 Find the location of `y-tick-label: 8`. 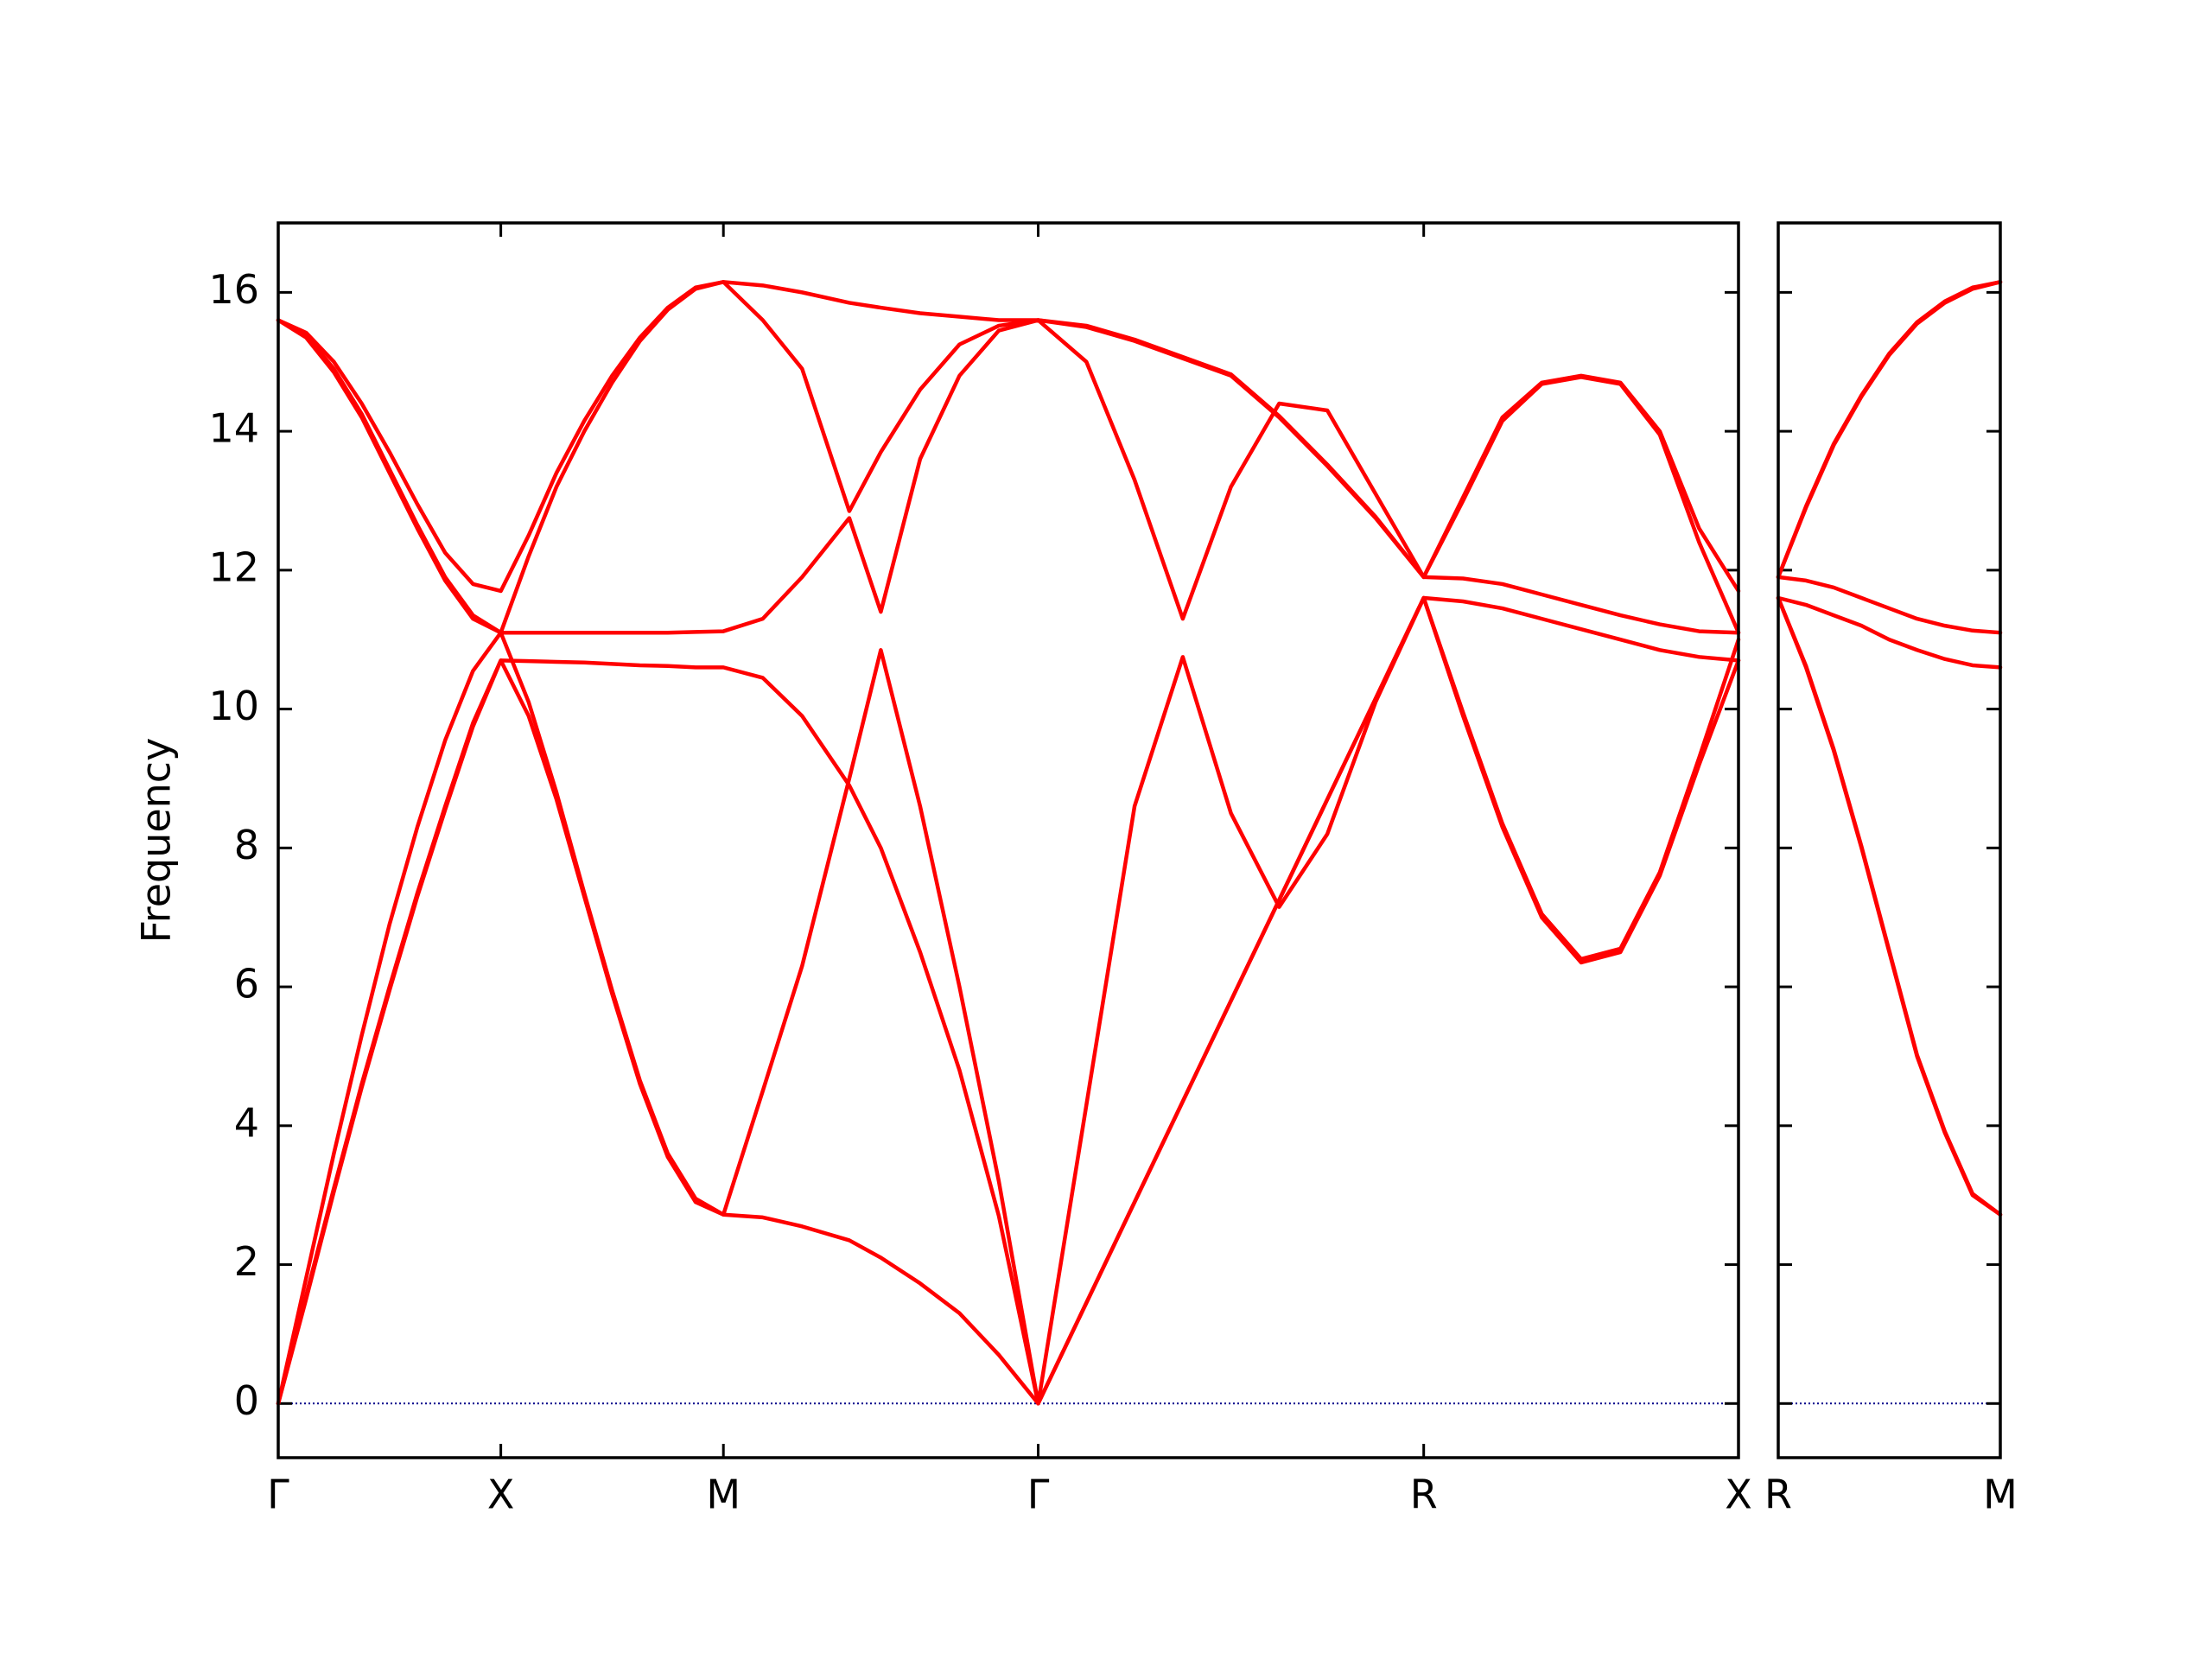

y-tick-label: 8 is located at coordinates (246, 845).